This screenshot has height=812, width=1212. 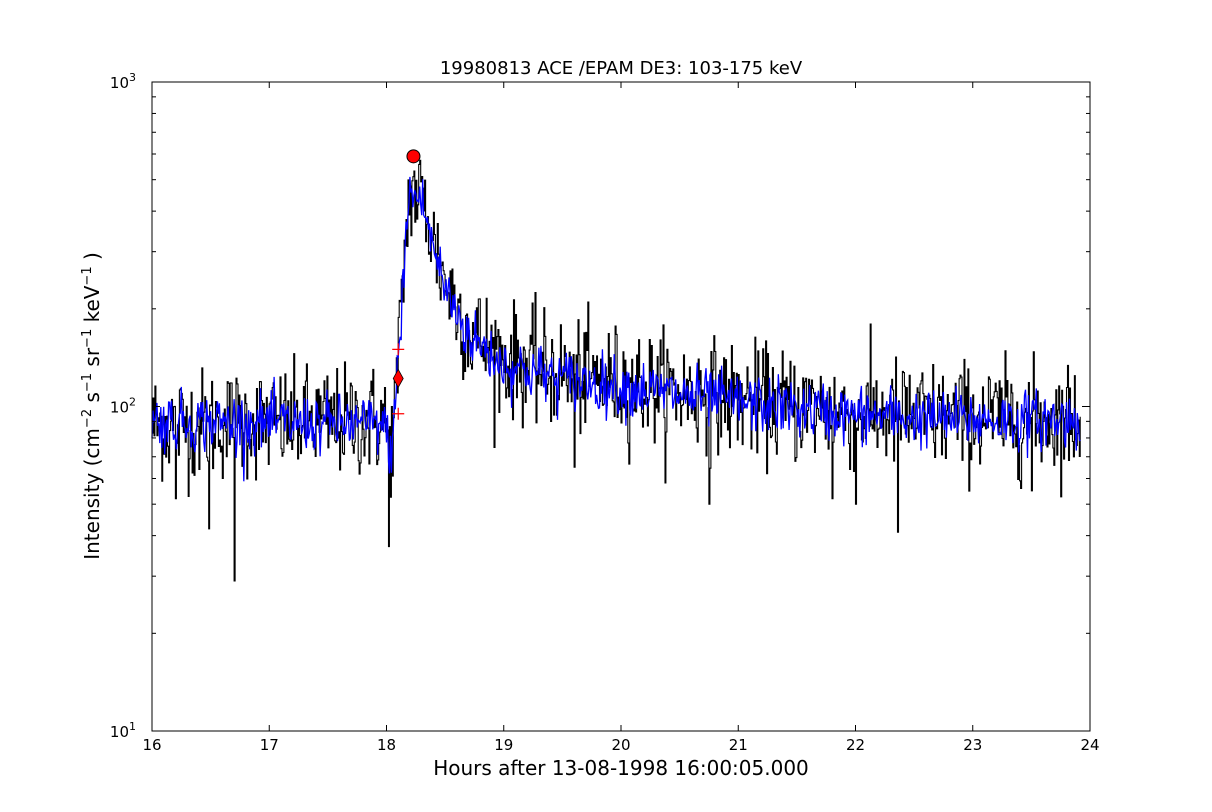 I want to click on x-tick-label: 17, so click(x=269, y=745).